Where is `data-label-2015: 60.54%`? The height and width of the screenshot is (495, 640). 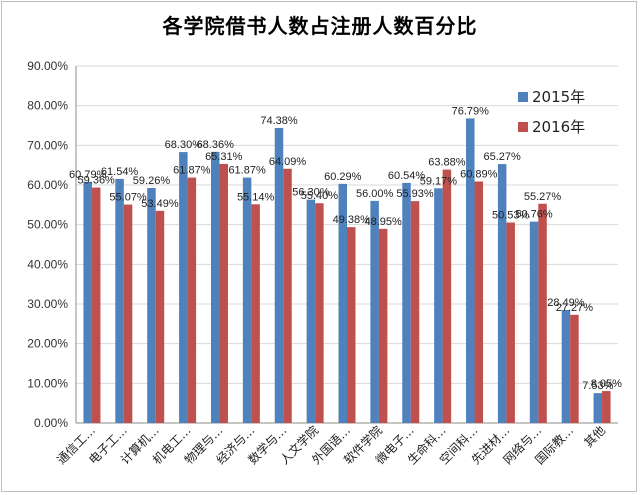 data-label-2015: 60.54% is located at coordinates (407, 176).